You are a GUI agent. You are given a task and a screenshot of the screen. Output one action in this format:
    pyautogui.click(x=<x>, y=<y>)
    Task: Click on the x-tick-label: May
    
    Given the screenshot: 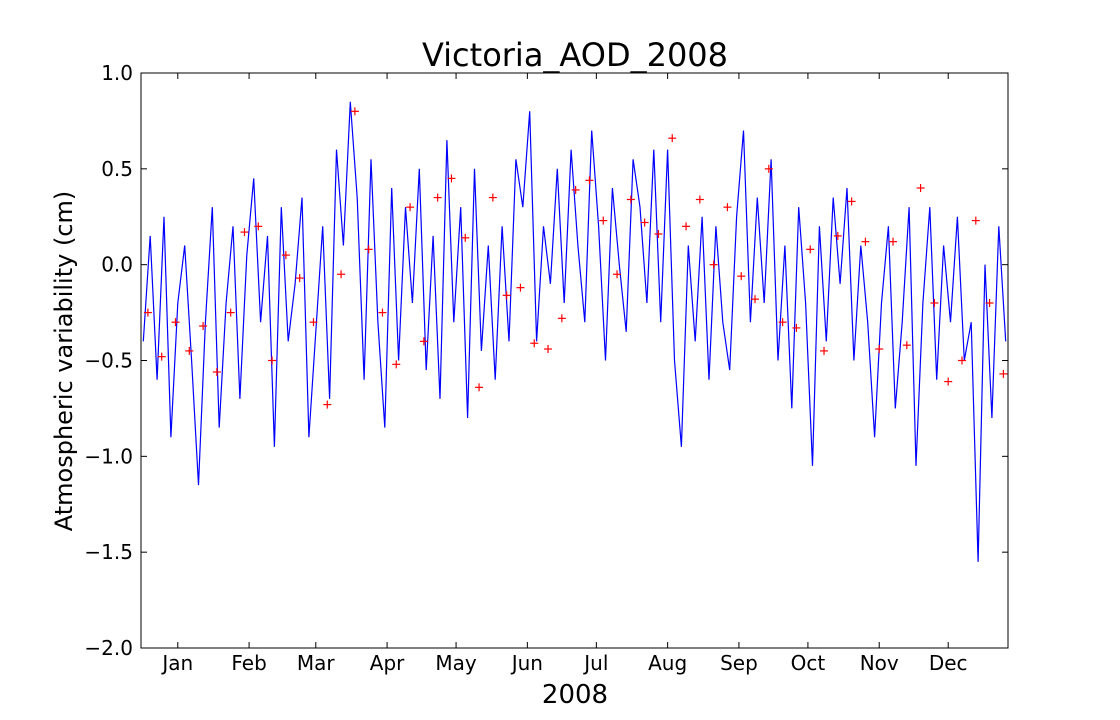 What is the action you would take?
    pyautogui.click(x=456, y=663)
    